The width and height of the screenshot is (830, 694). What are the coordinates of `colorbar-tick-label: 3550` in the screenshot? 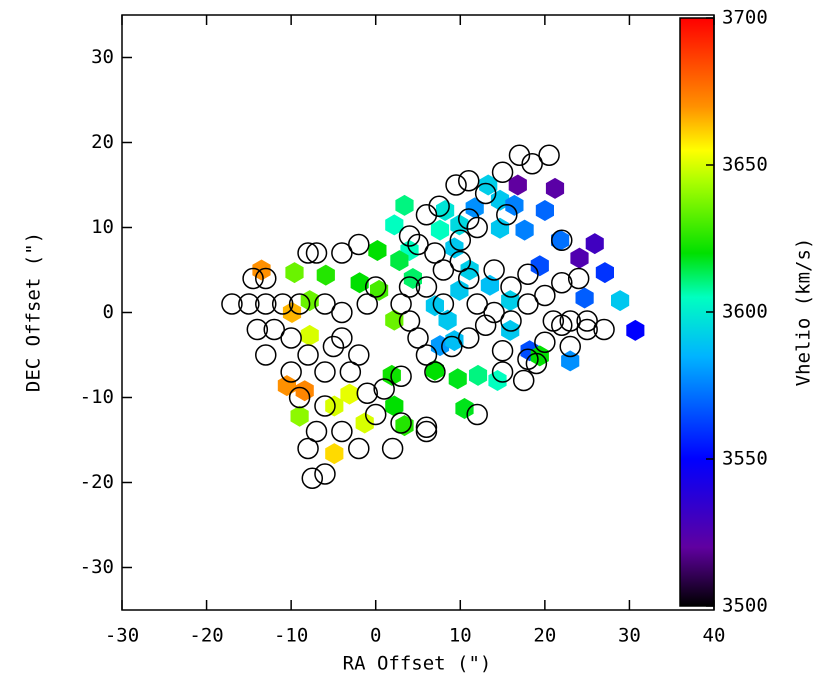 It's located at (745, 459).